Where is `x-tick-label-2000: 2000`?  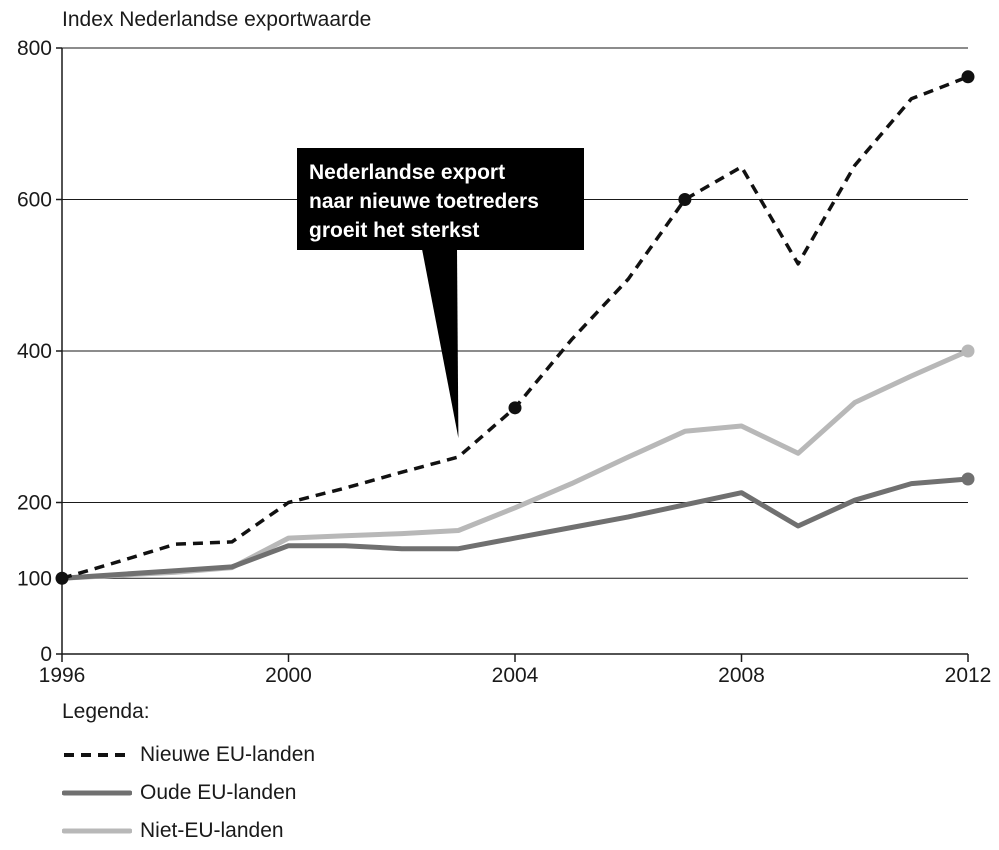
x-tick-label-2000: 2000 is located at coordinates (288, 675).